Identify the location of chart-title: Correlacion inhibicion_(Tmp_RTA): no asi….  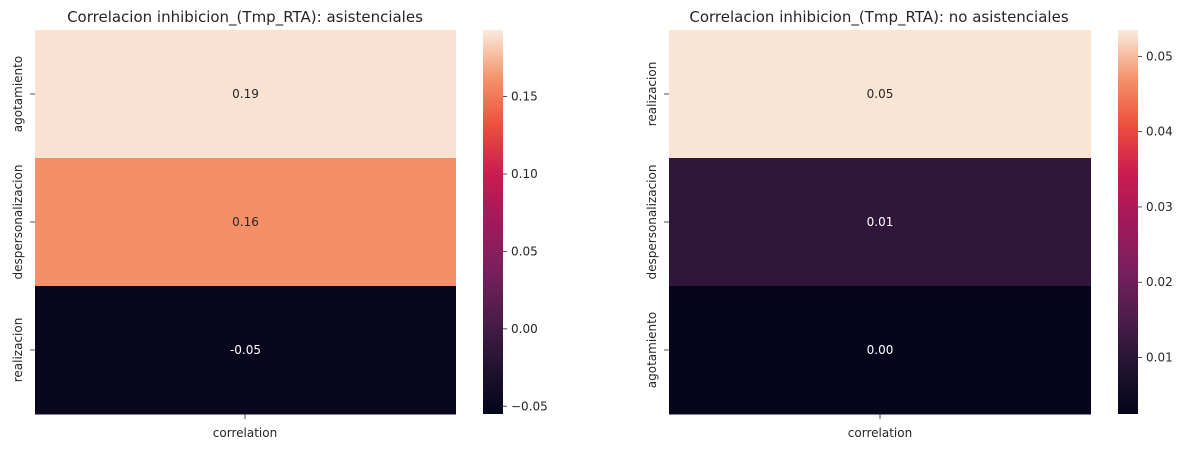
(878, 17).